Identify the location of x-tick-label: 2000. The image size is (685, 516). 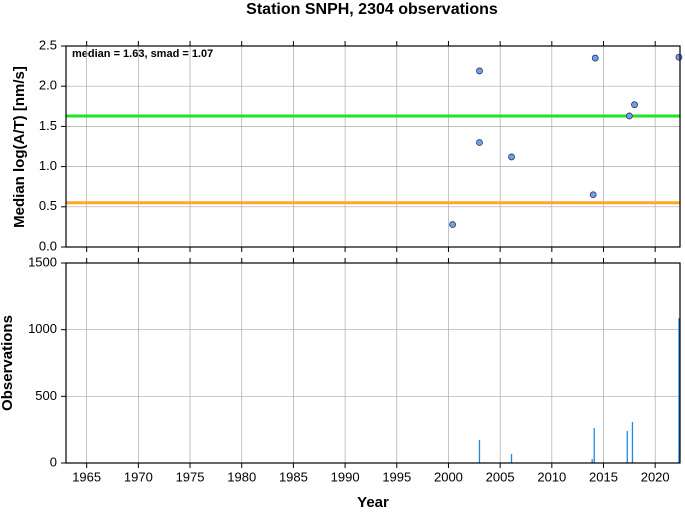
(448, 476).